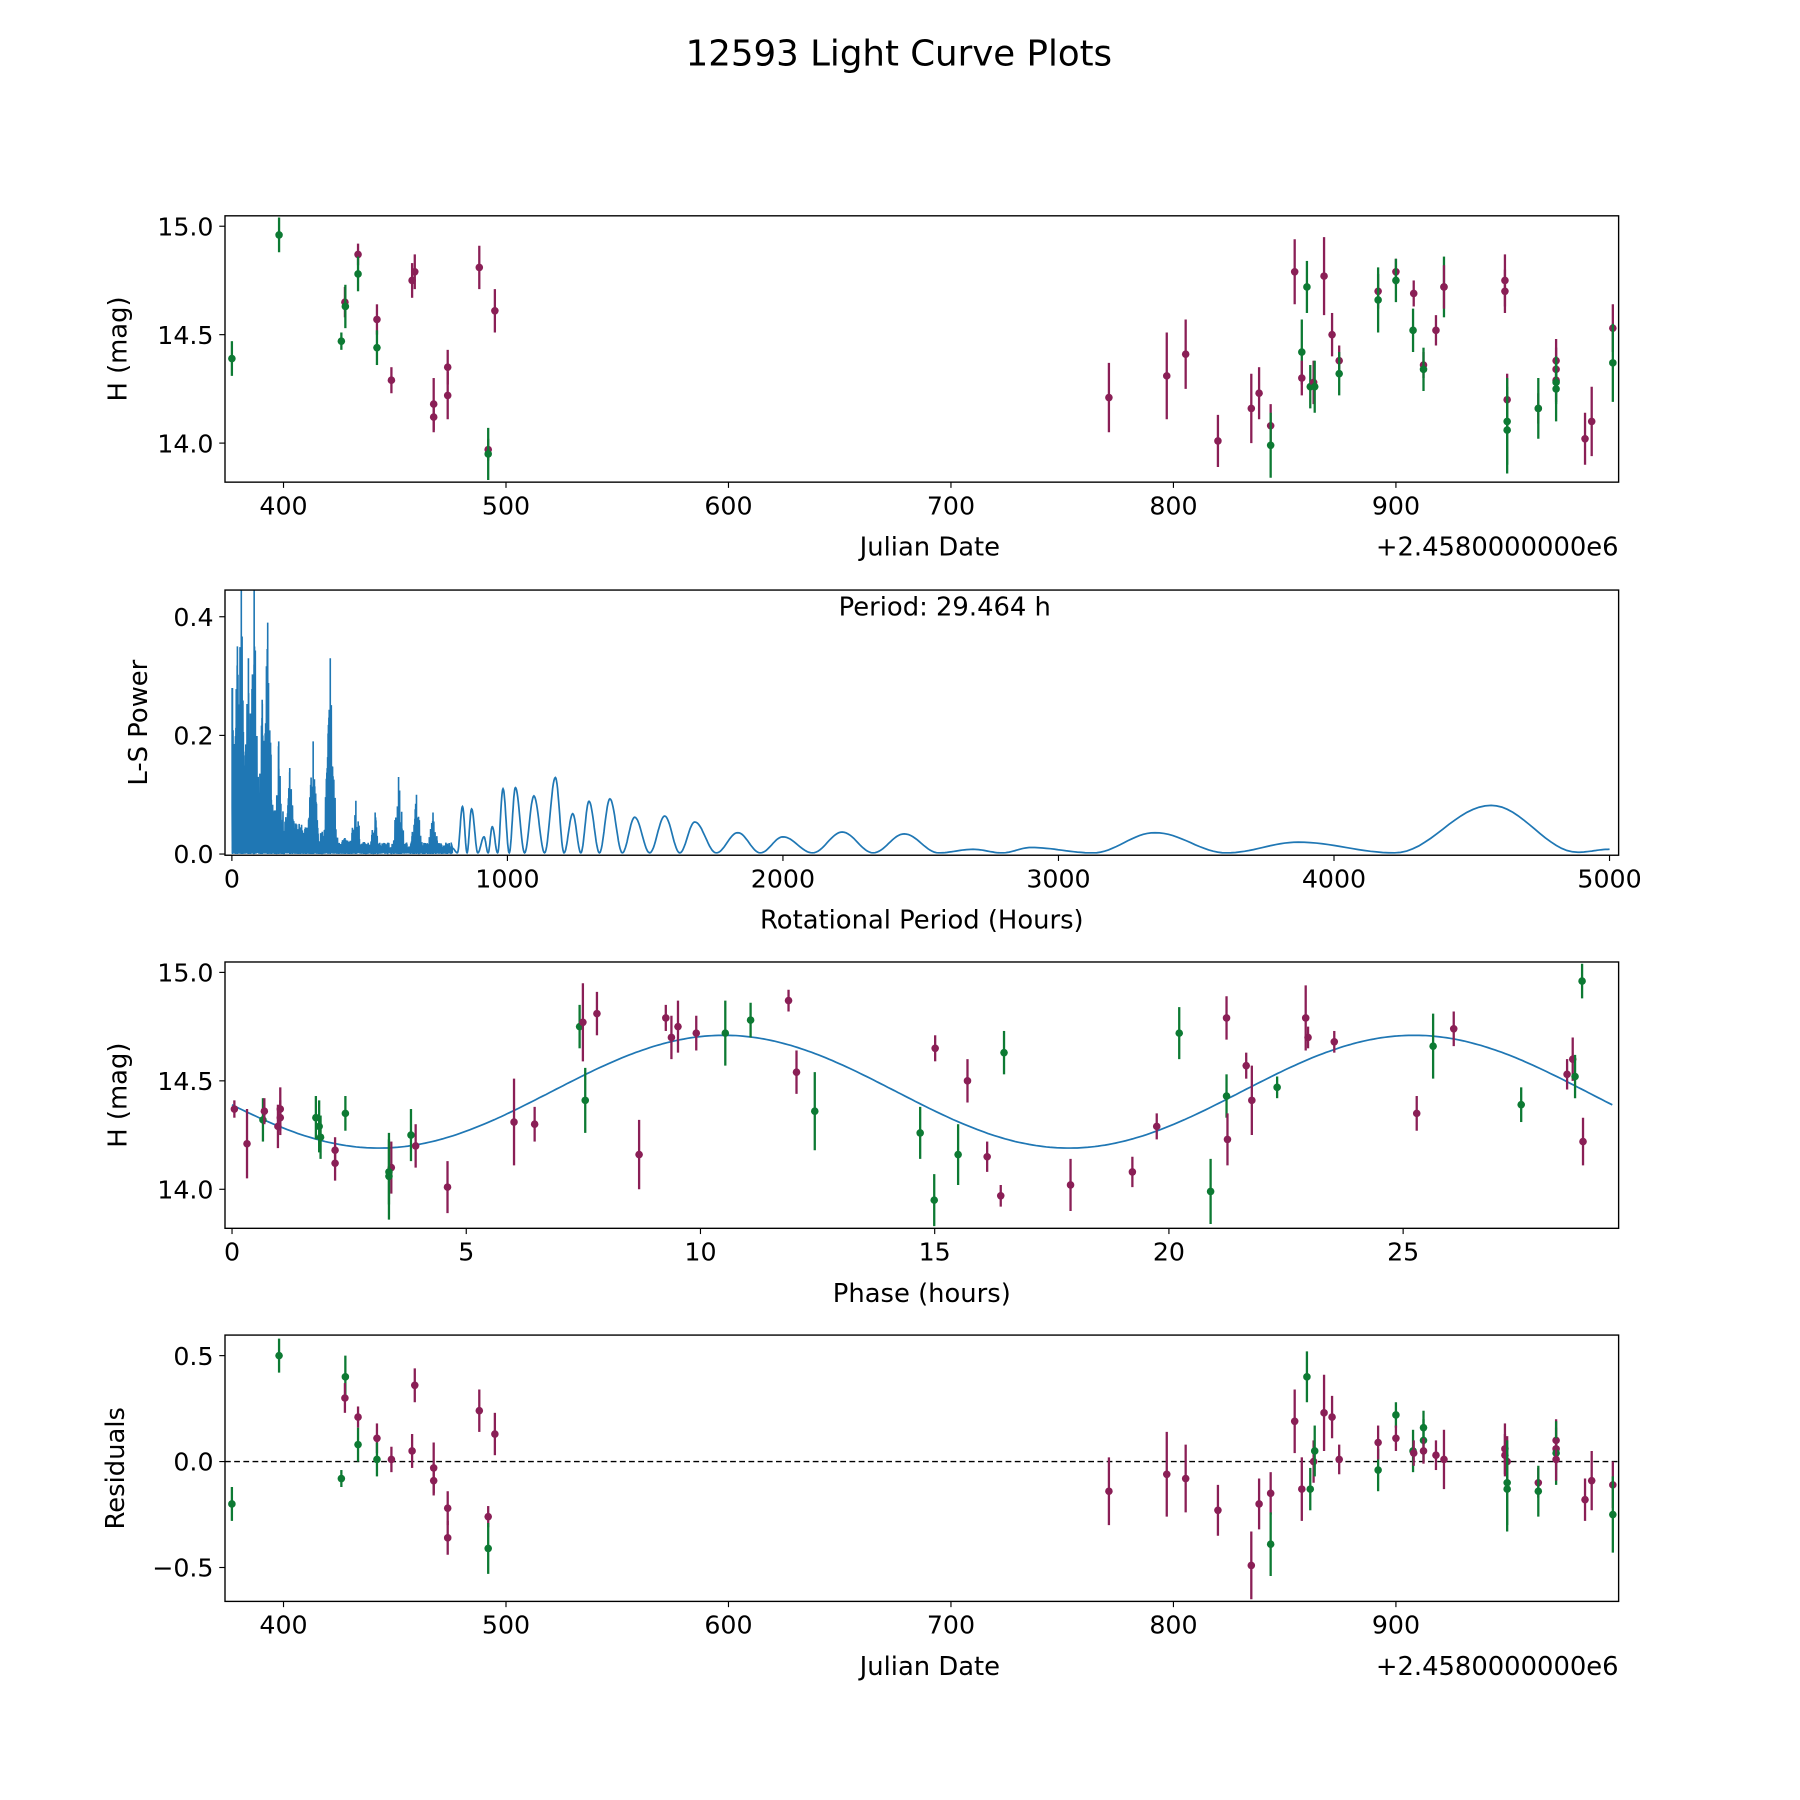 The image size is (1800, 1800). What do you see at coordinates (920, 722) in the screenshot?
I see `plot-area` at bounding box center [920, 722].